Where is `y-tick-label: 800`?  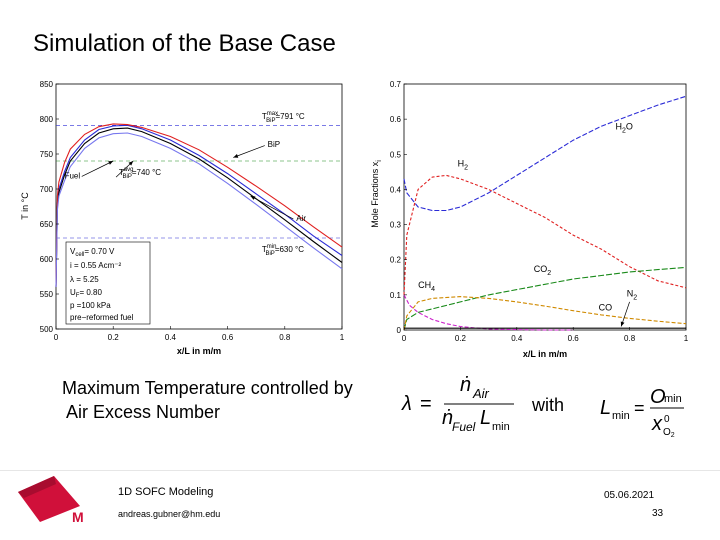
y-tick-label: 800 is located at coordinates (47, 119).